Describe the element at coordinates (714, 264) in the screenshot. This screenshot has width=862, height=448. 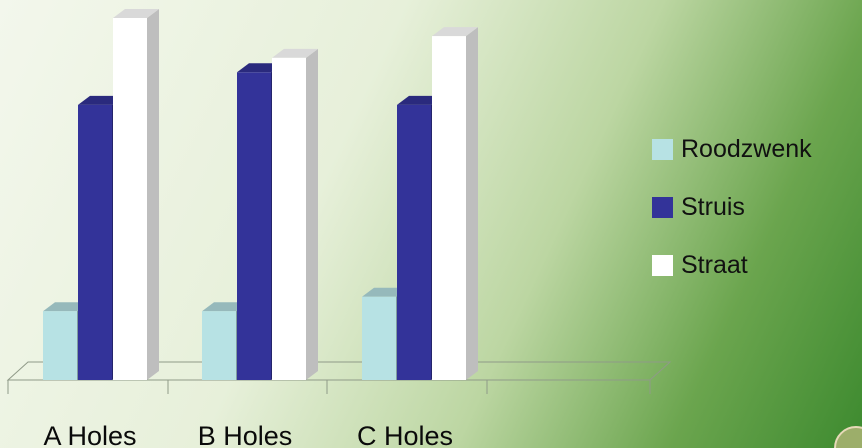
I see `legend-label-straat: Straat` at that location.